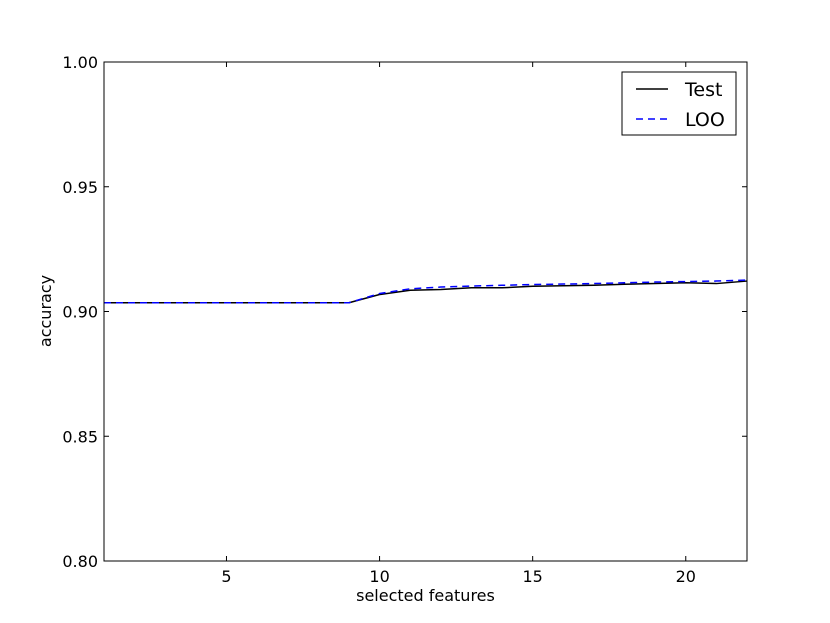 Image resolution: width=830 pixels, height=623 pixels. Describe the element at coordinates (80, 436) in the screenshot. I see `y-tick-label: 0.85` at that location.